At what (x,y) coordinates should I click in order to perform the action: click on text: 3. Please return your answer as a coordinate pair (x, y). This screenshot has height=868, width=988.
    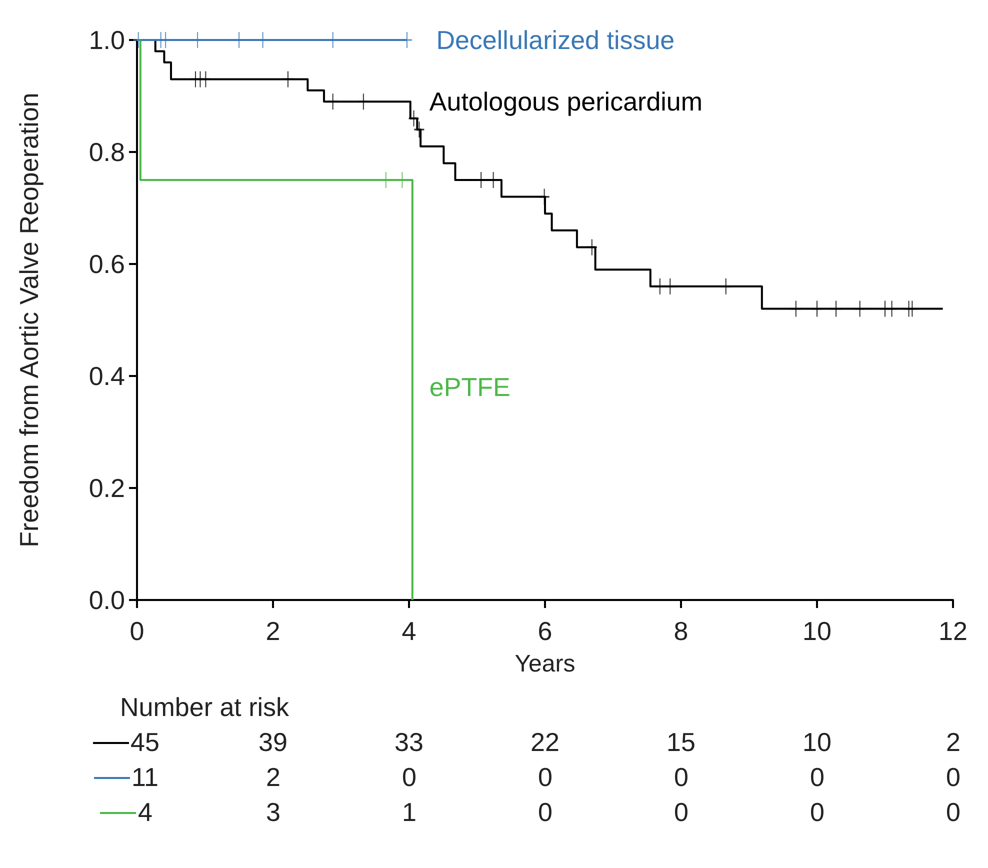
    Looking at the image, I should click on (273, 812).